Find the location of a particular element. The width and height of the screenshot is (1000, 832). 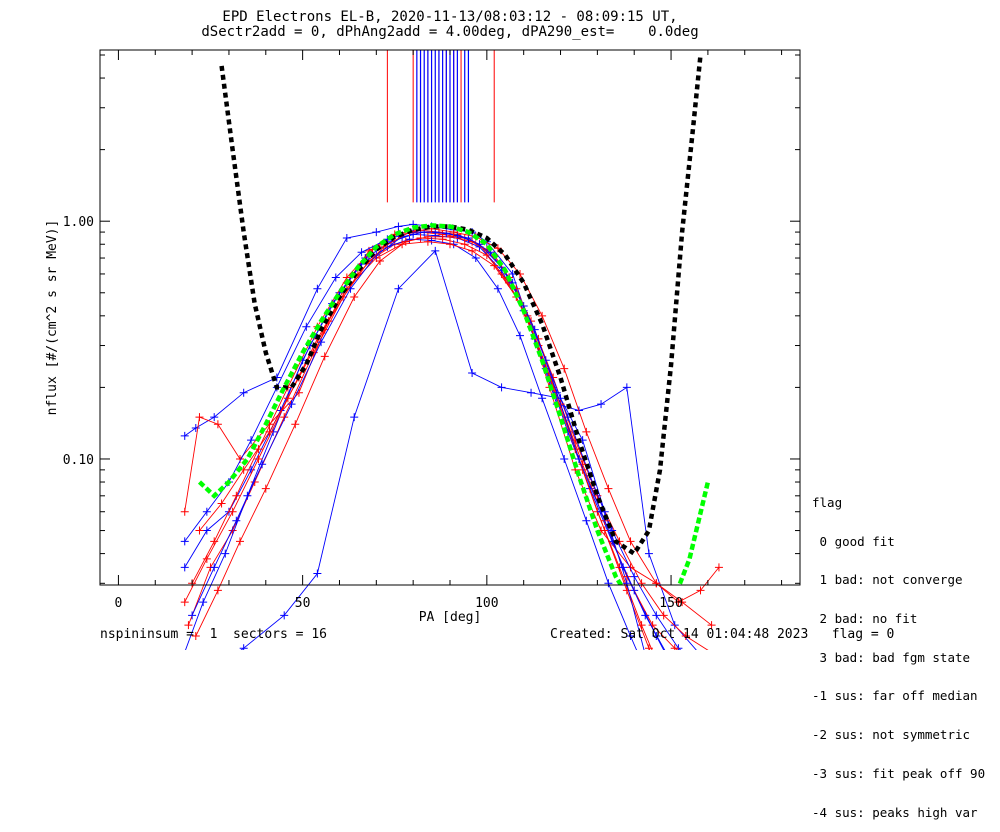

x-tick-label: 100 is located at coordinates (486, 603).